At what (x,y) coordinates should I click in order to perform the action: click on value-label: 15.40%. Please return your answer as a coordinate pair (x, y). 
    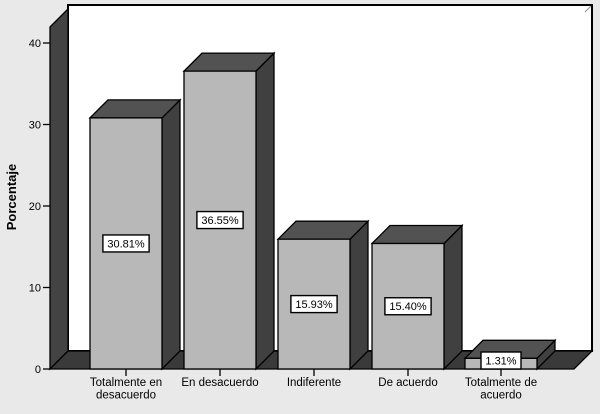
    Looking at the image, I should click on (408, 306).